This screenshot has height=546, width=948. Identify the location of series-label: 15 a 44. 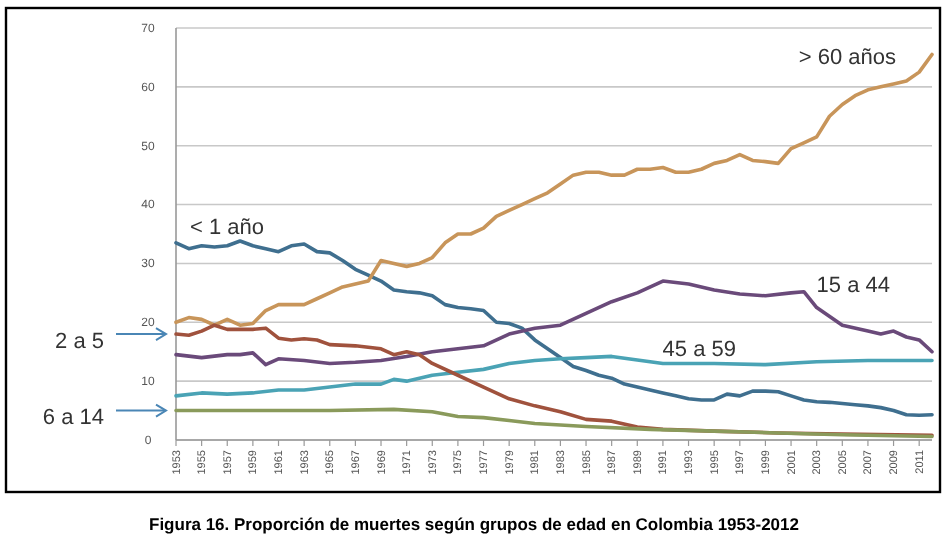
(853, 286).